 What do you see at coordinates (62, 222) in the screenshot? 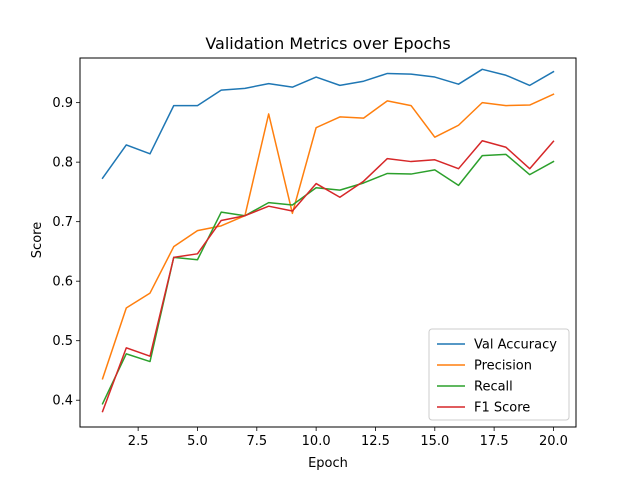
I see `y-tick-label: 0.7` at bounding box center [62, 222].